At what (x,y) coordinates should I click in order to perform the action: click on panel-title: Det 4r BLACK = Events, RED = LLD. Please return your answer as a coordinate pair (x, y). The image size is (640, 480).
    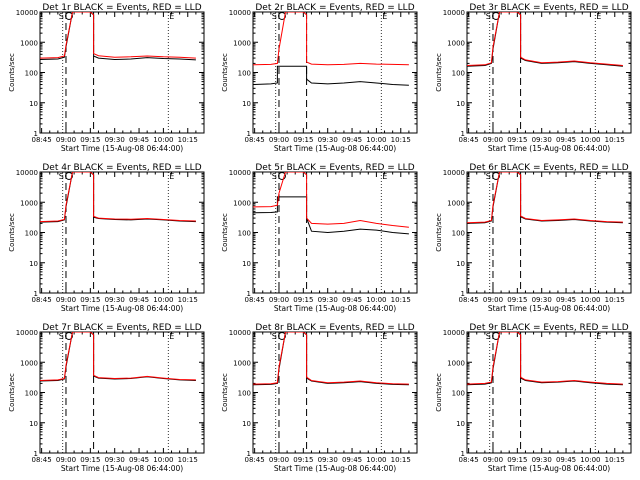
    Looking at the image, I should click on (121, 168).